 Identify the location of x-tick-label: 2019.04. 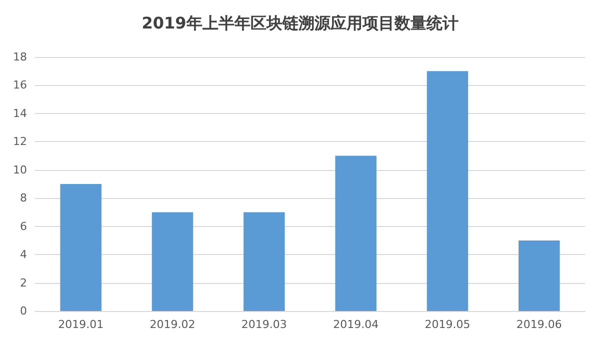
(356, 324).